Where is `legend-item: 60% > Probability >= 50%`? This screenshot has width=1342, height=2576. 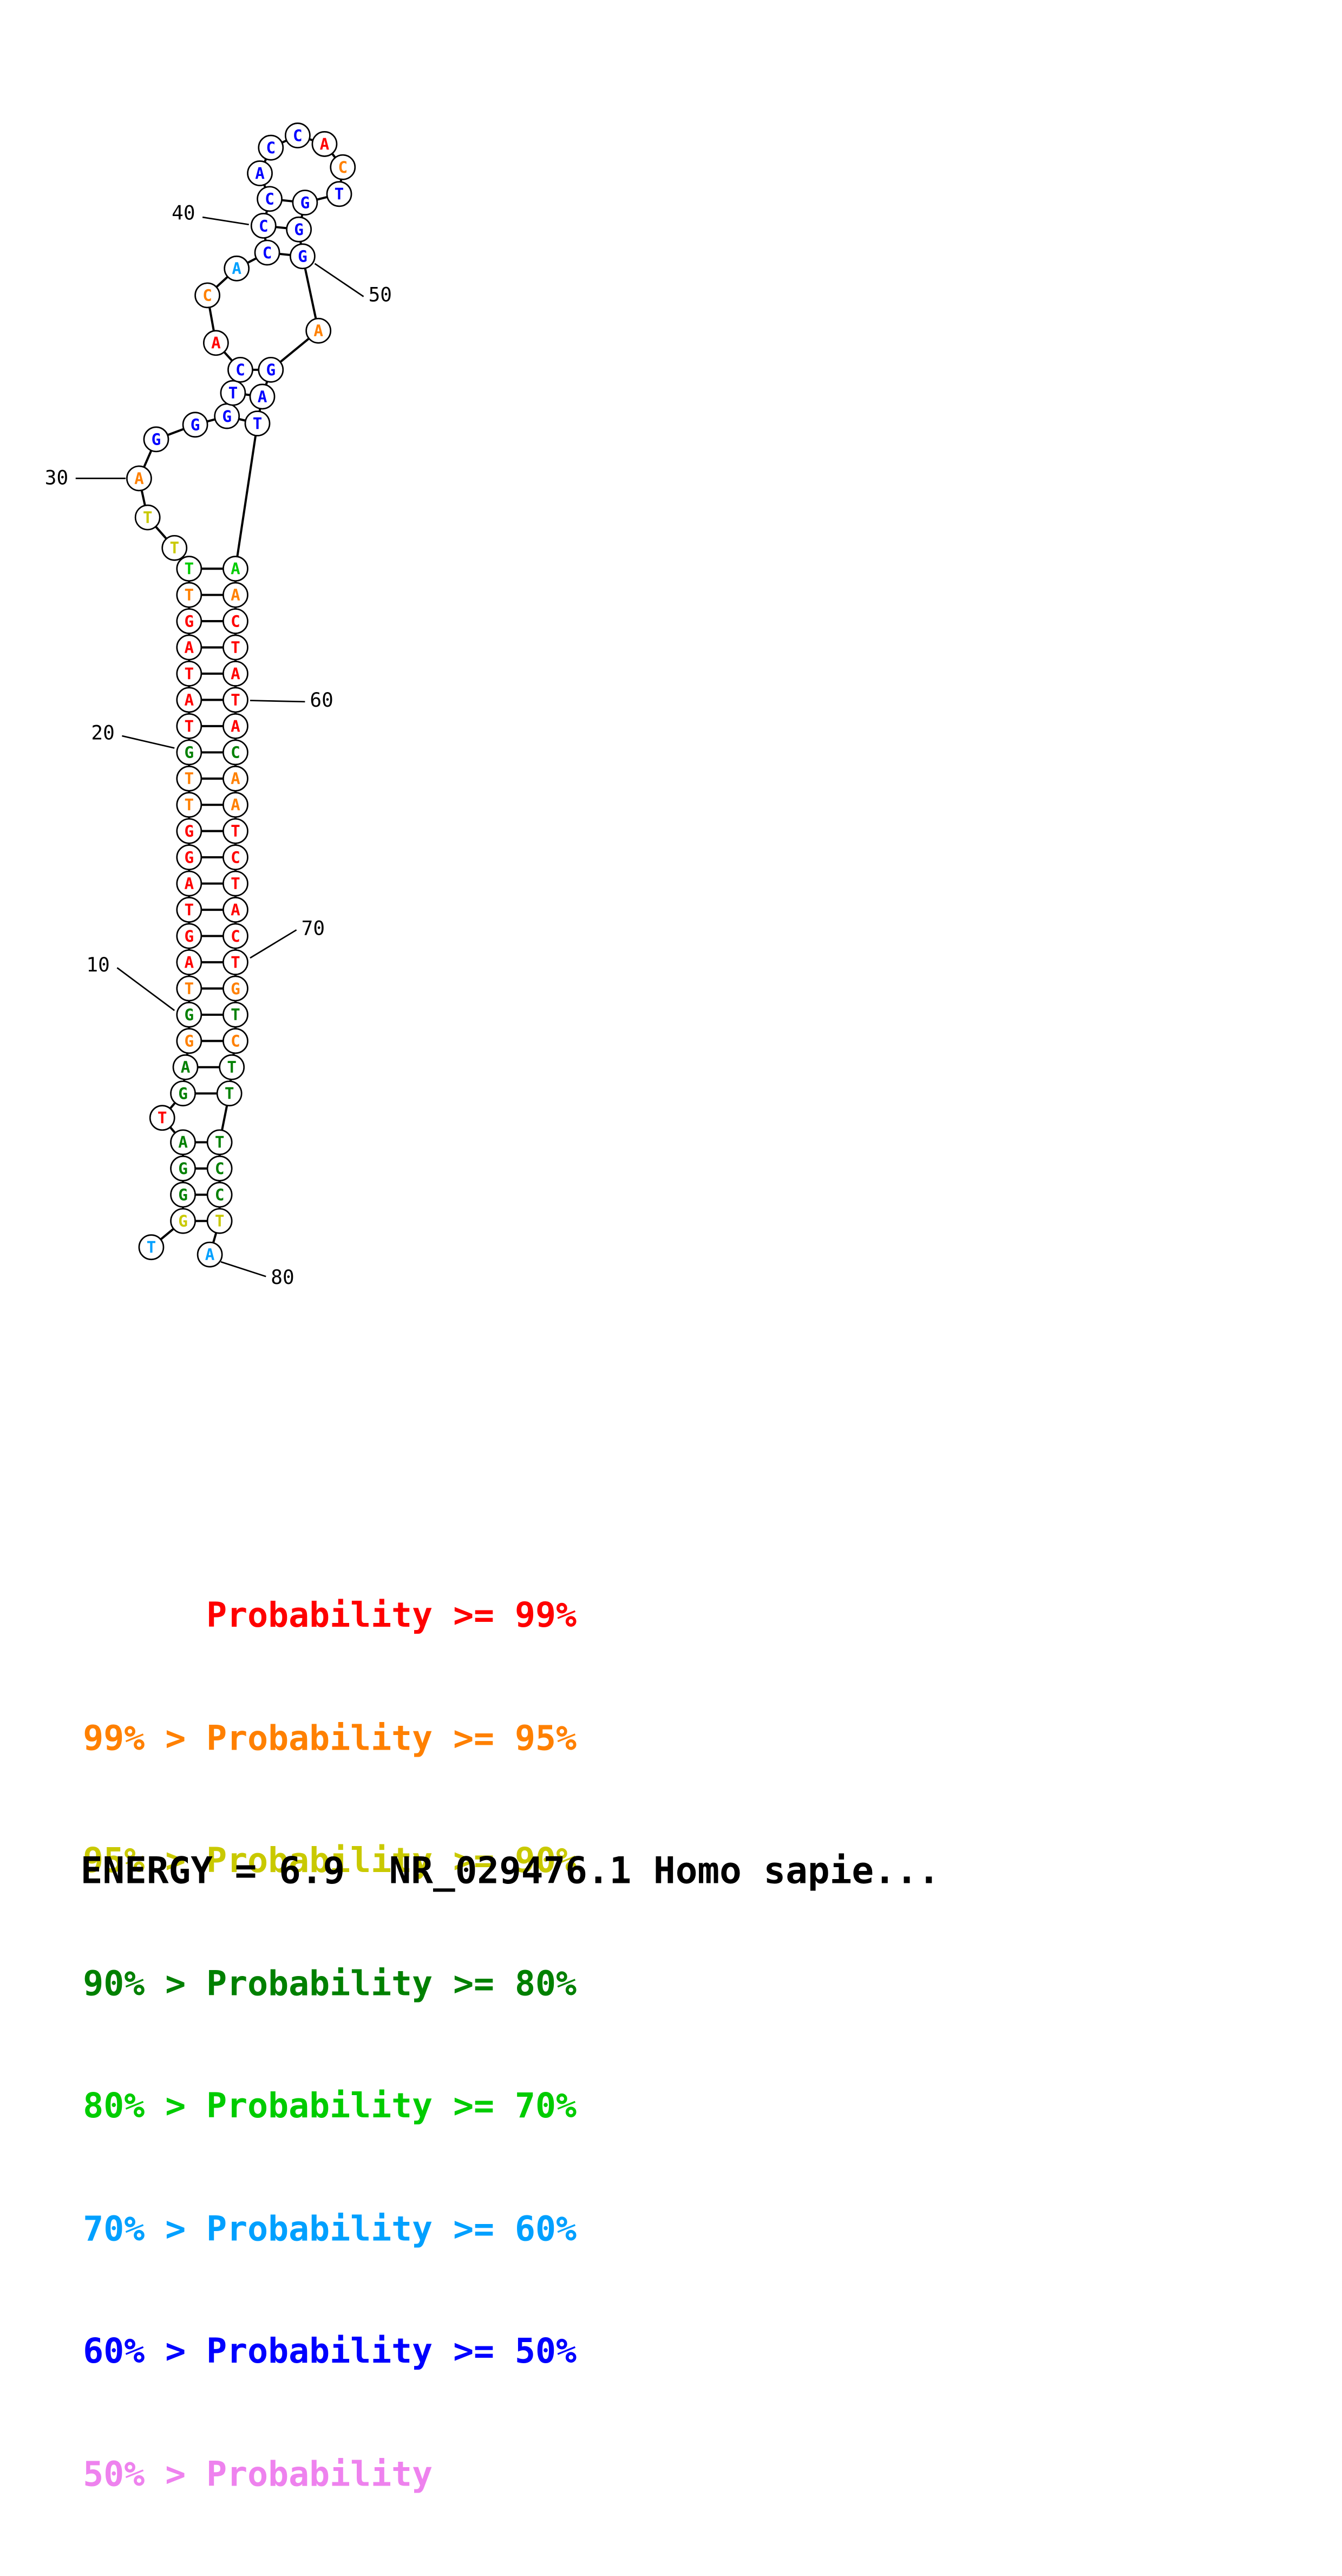 legend-item: 60% > Probability >= 50% is located at coordinates (330, 2351).